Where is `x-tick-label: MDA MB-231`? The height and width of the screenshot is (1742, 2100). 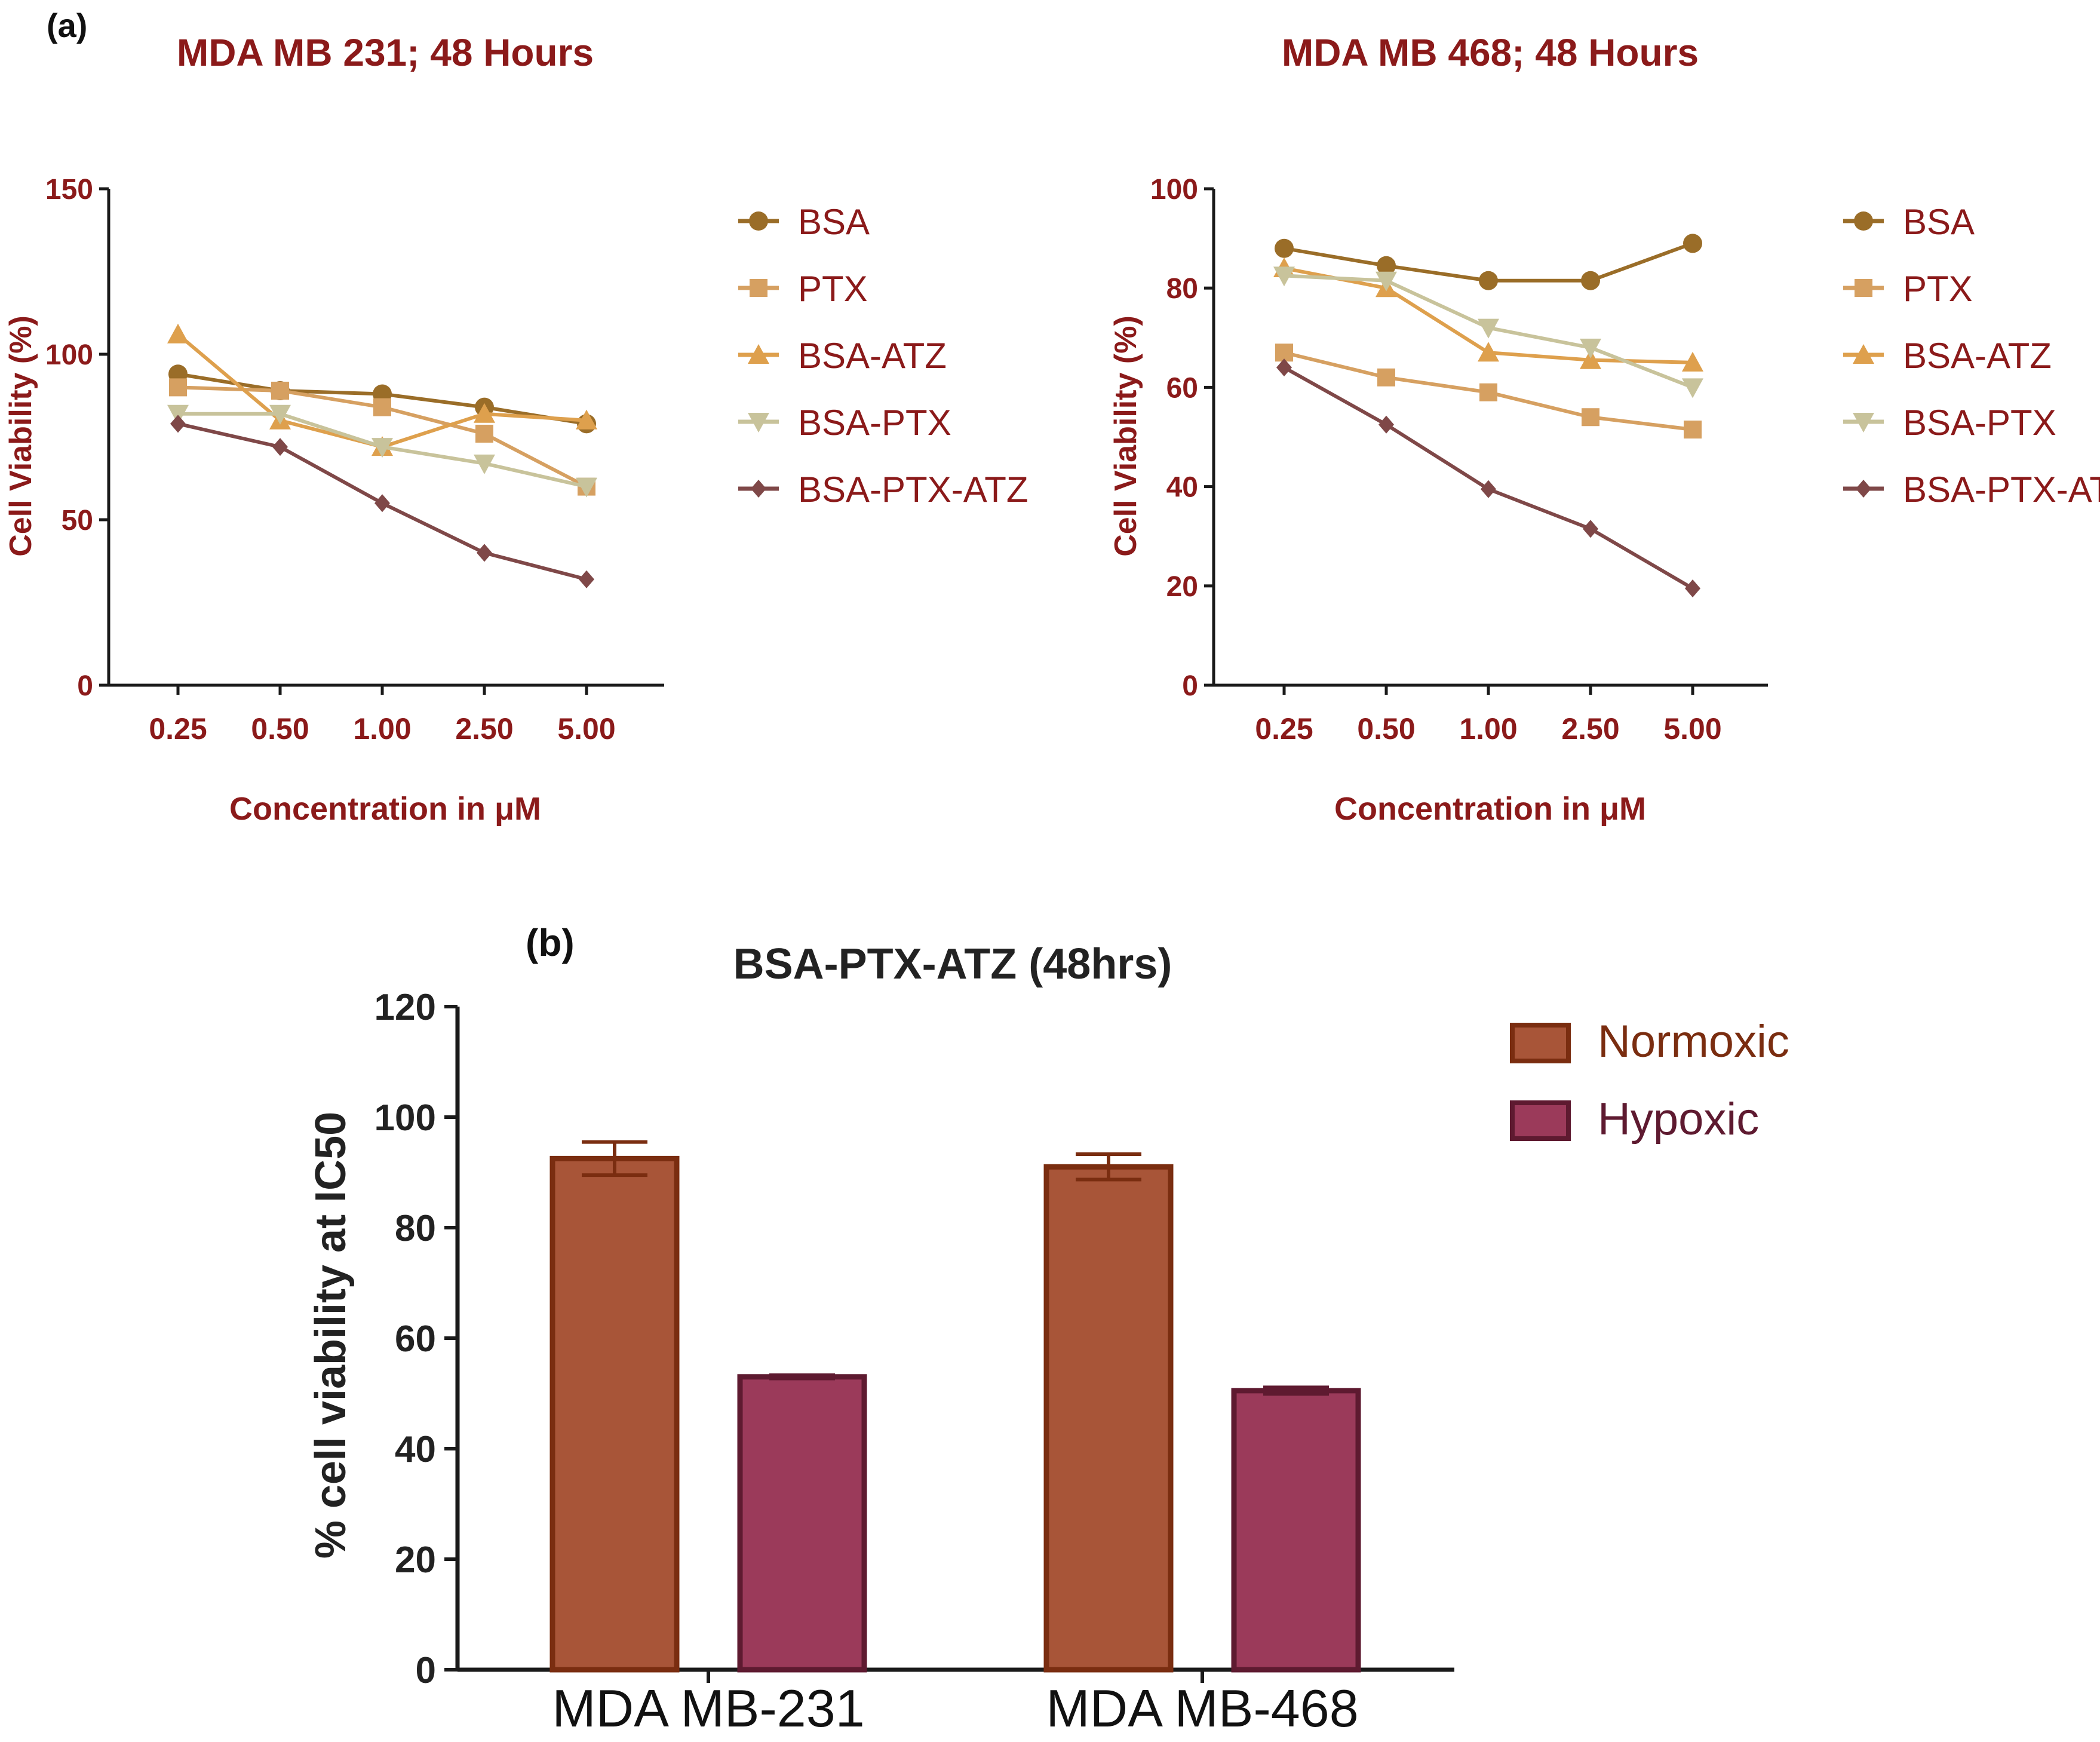 x-tick-label: MDA MB-231 is located at coordinates (708, 1708).